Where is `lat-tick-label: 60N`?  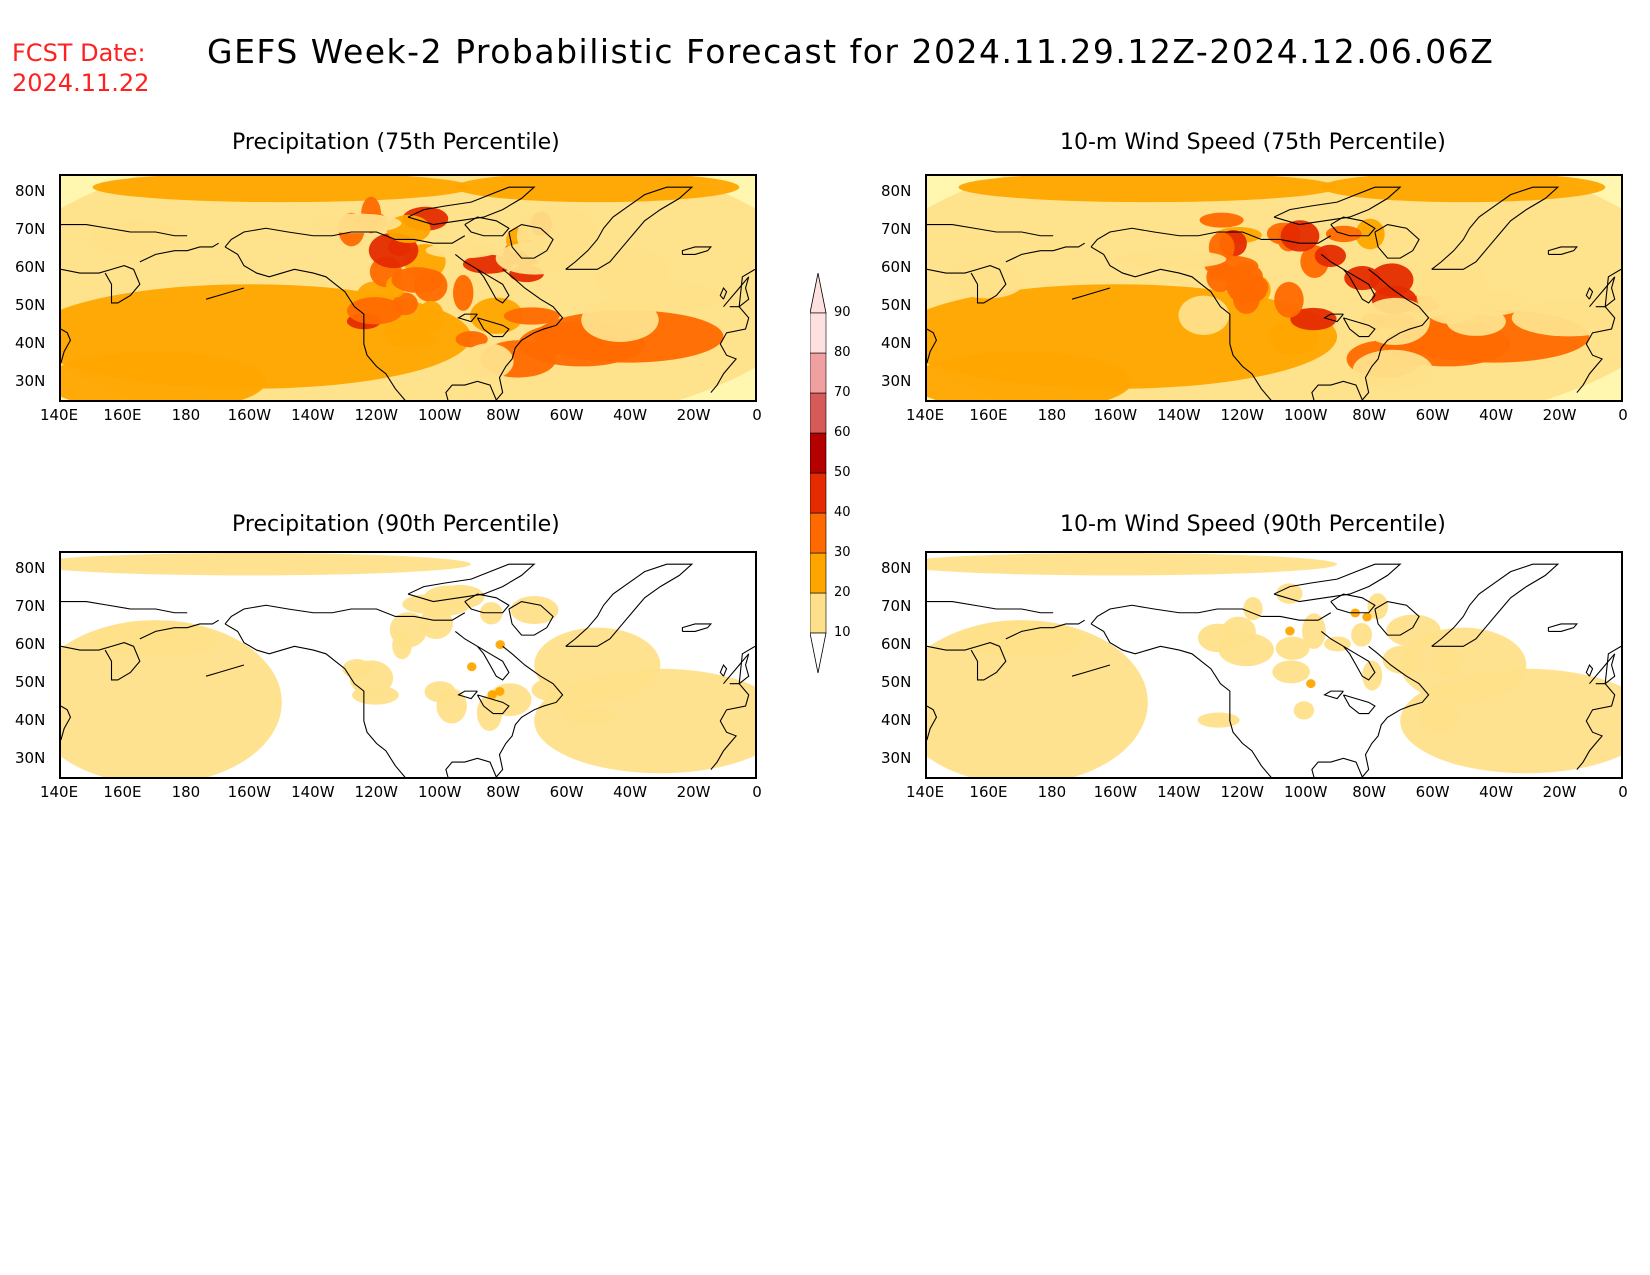
lat-tick-label: 60N is located at coordinates (896, 267).